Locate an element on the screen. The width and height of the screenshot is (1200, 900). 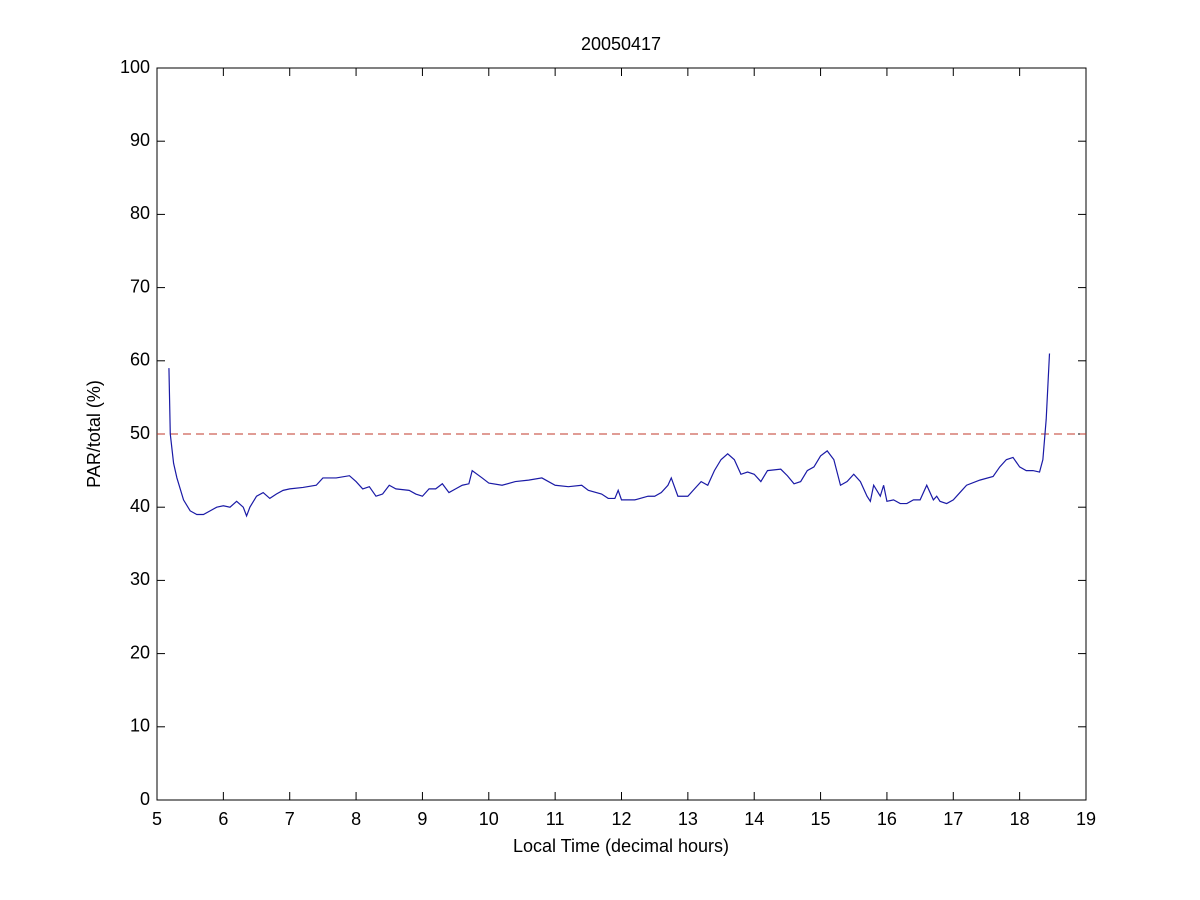
x-tick-label: 9 is located at coordinates (422, 819).